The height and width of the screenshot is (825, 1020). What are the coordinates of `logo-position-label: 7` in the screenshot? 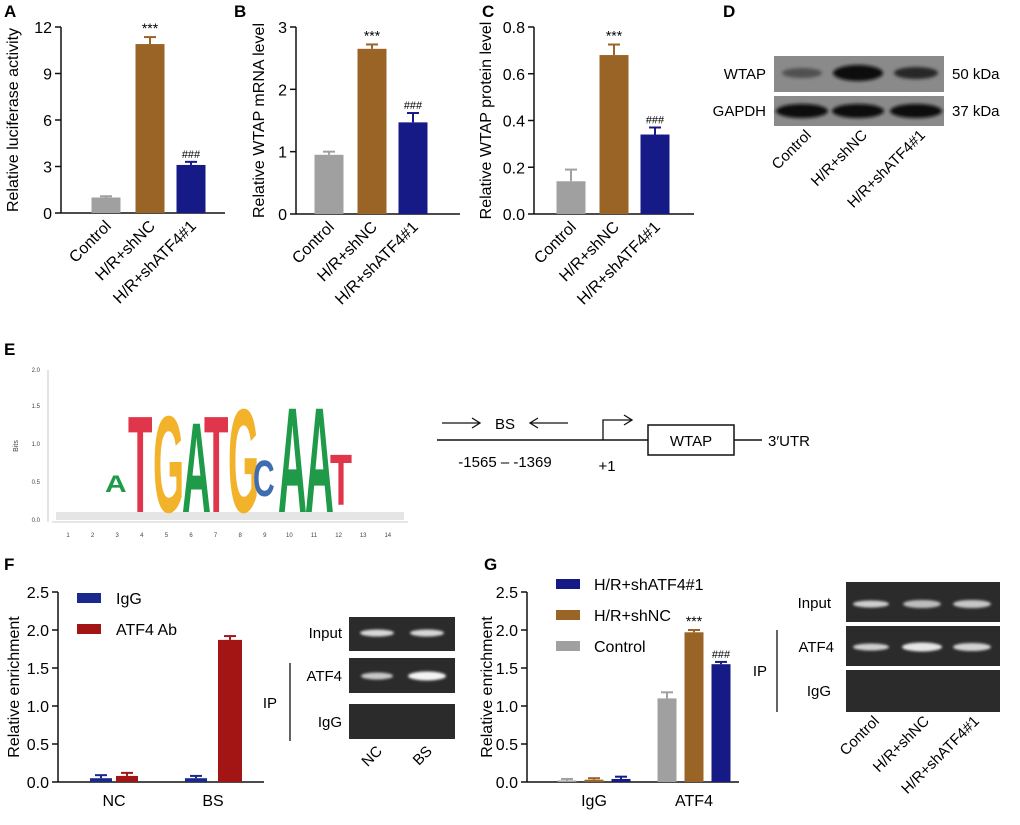 It's located at (216, 536).